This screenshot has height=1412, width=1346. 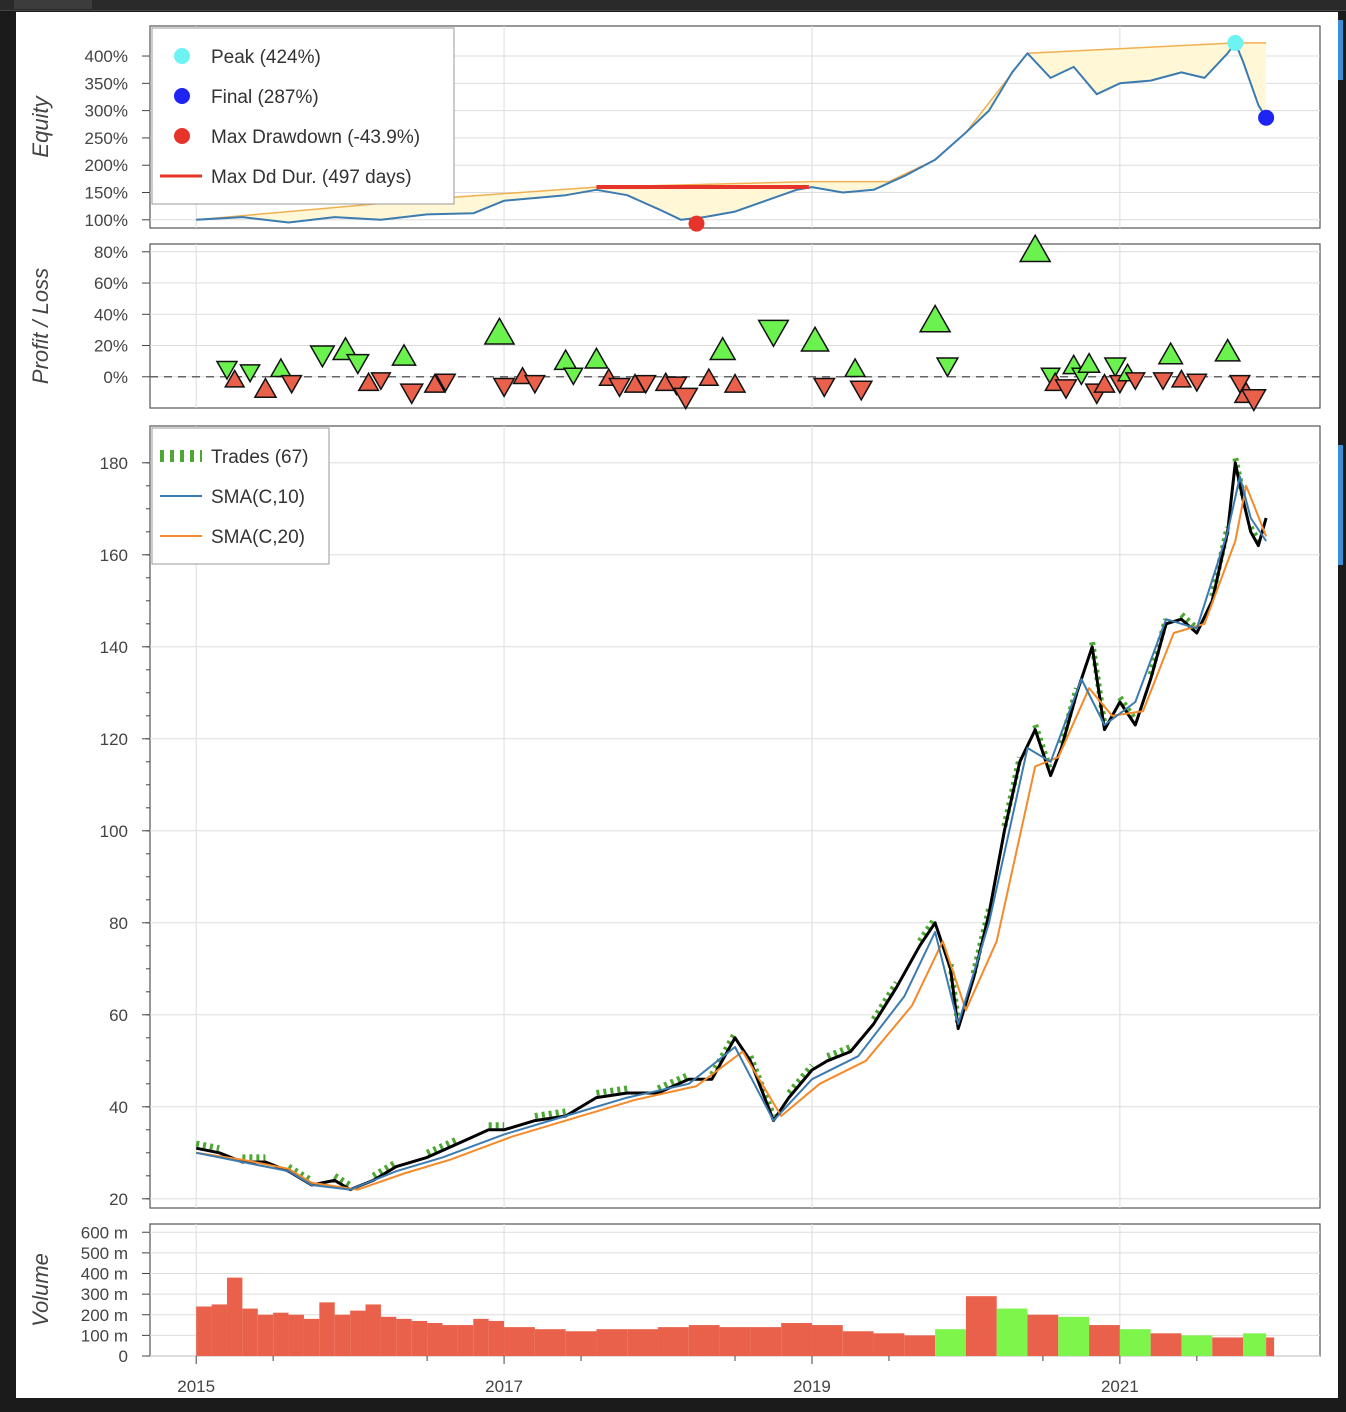 What do you see at coordinates (104, 1294) in the screenshot?
I see `y-tick-label: 300 m` at bounding box center [104, 1294].